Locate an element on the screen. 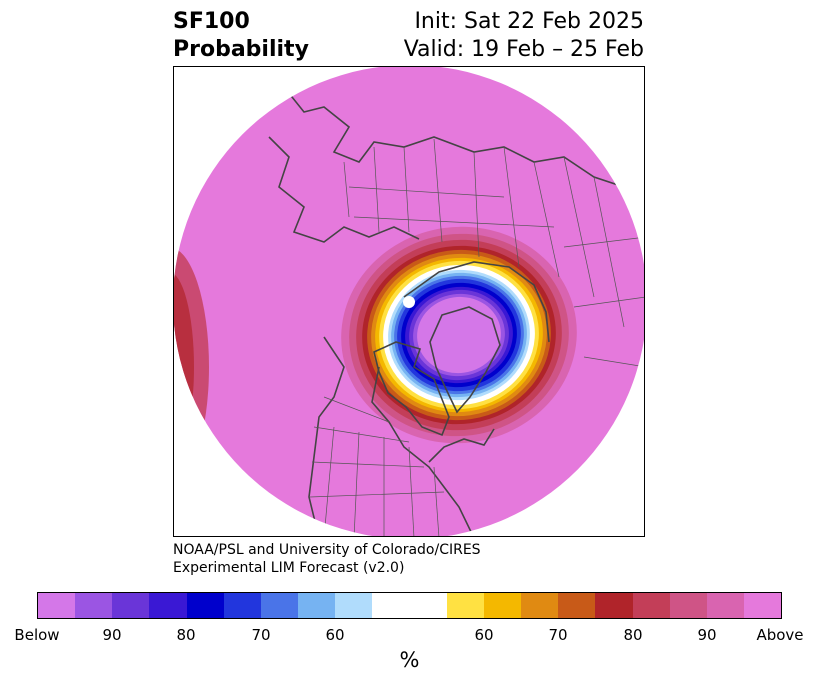  credit-line-2: Experimental LIM Forecast (v2.0) is located at coordinates (289, 568).